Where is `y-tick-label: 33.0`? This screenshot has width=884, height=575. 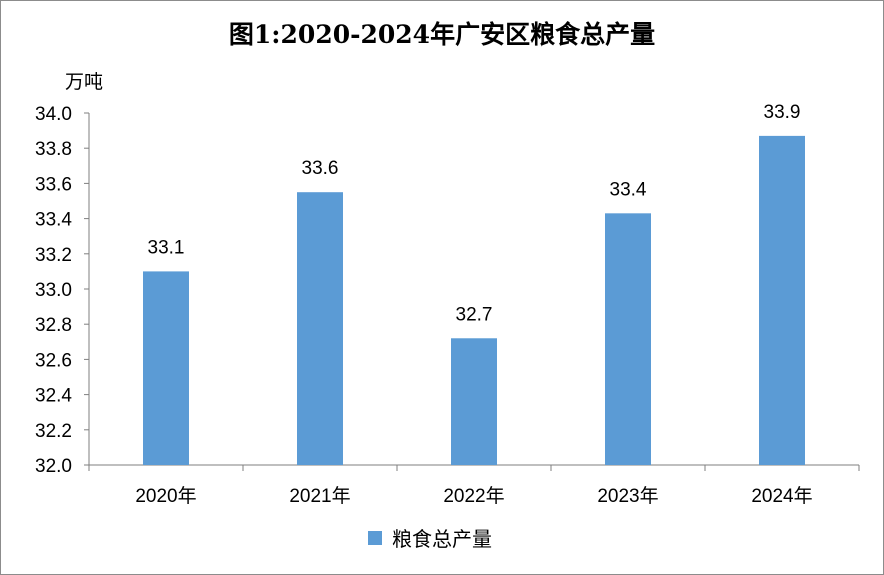
y-tick-label: 33.0 is located at coordinates (53, 290).